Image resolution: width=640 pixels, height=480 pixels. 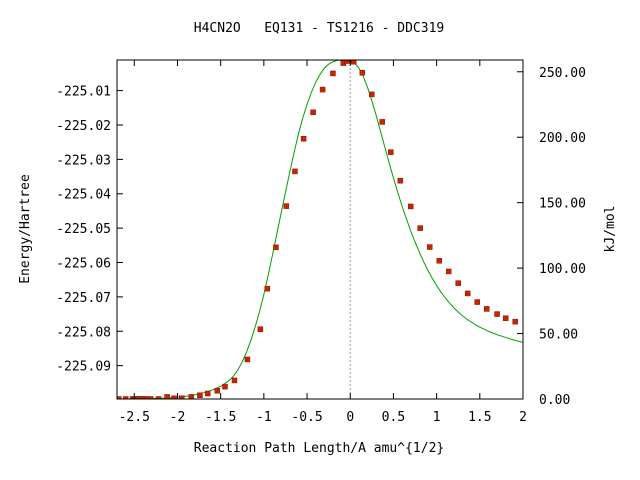 I want to click on y2-tick-label: 200.00, so click(x=562, y=138).